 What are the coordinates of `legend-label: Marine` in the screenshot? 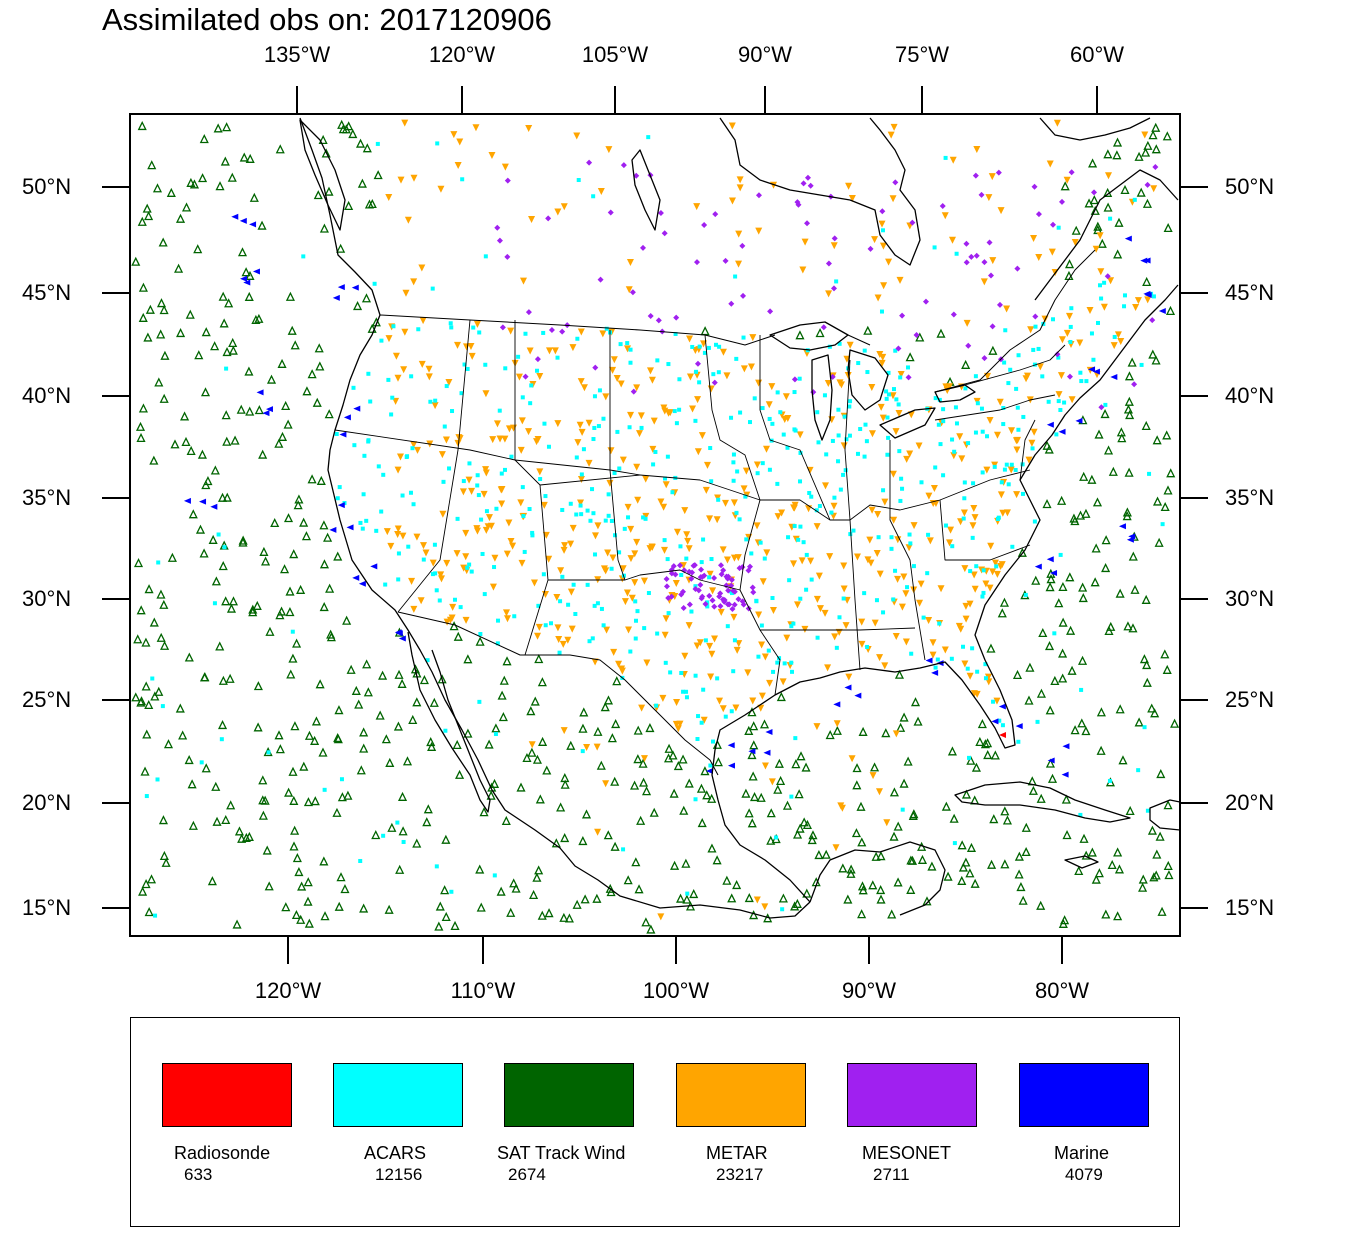 It's located at (1082, 1153).